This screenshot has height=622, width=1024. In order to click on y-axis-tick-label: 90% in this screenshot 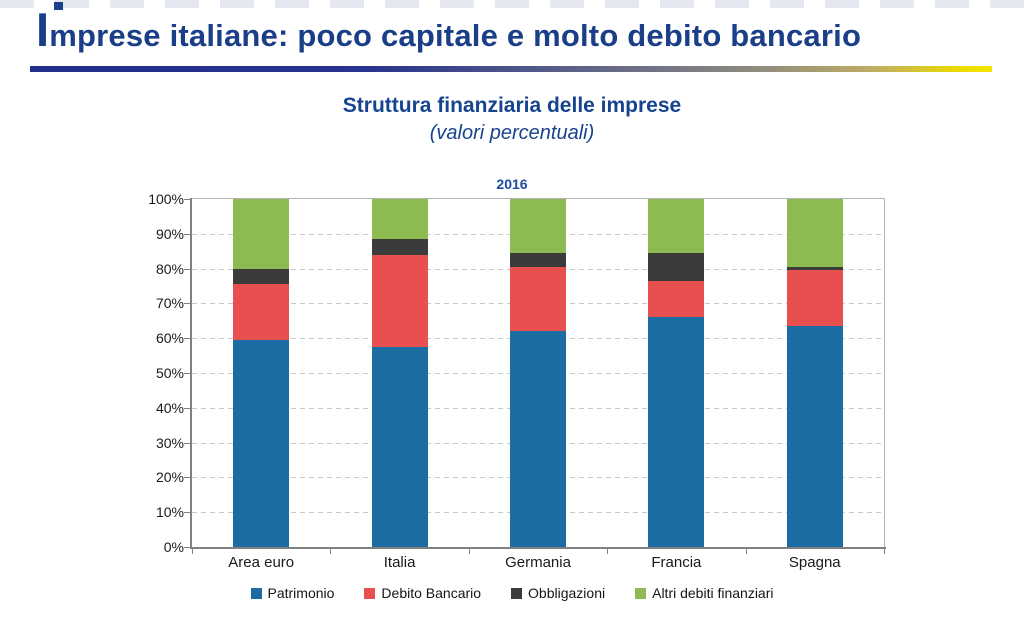, I will do `click(169, 233)`.